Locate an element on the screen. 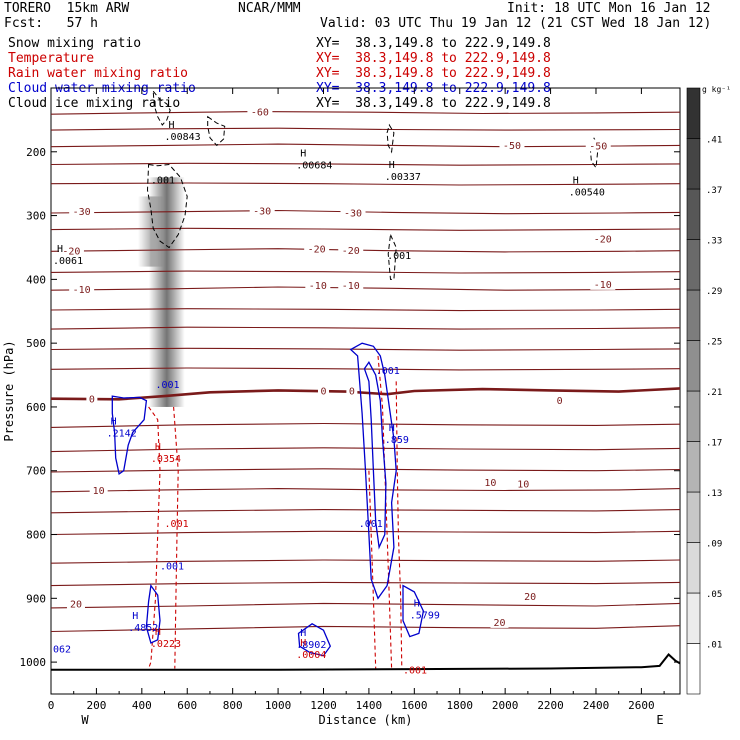 This screenshot has height=740, width=740. y-tick-label-3: 500 is located at coordinates (36, 343).